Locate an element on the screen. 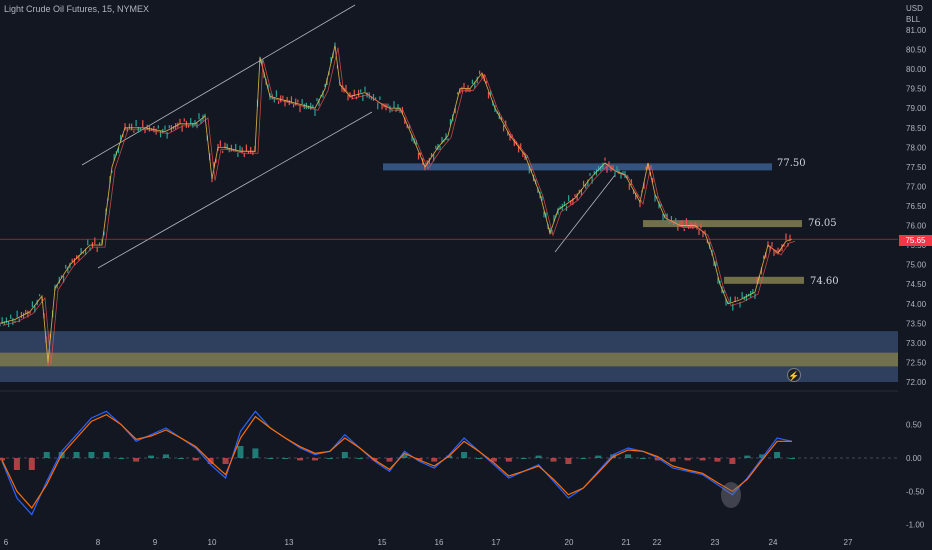 The image size is (932, 550). time-tick-label: 16 is located at coordinates (439, 542).